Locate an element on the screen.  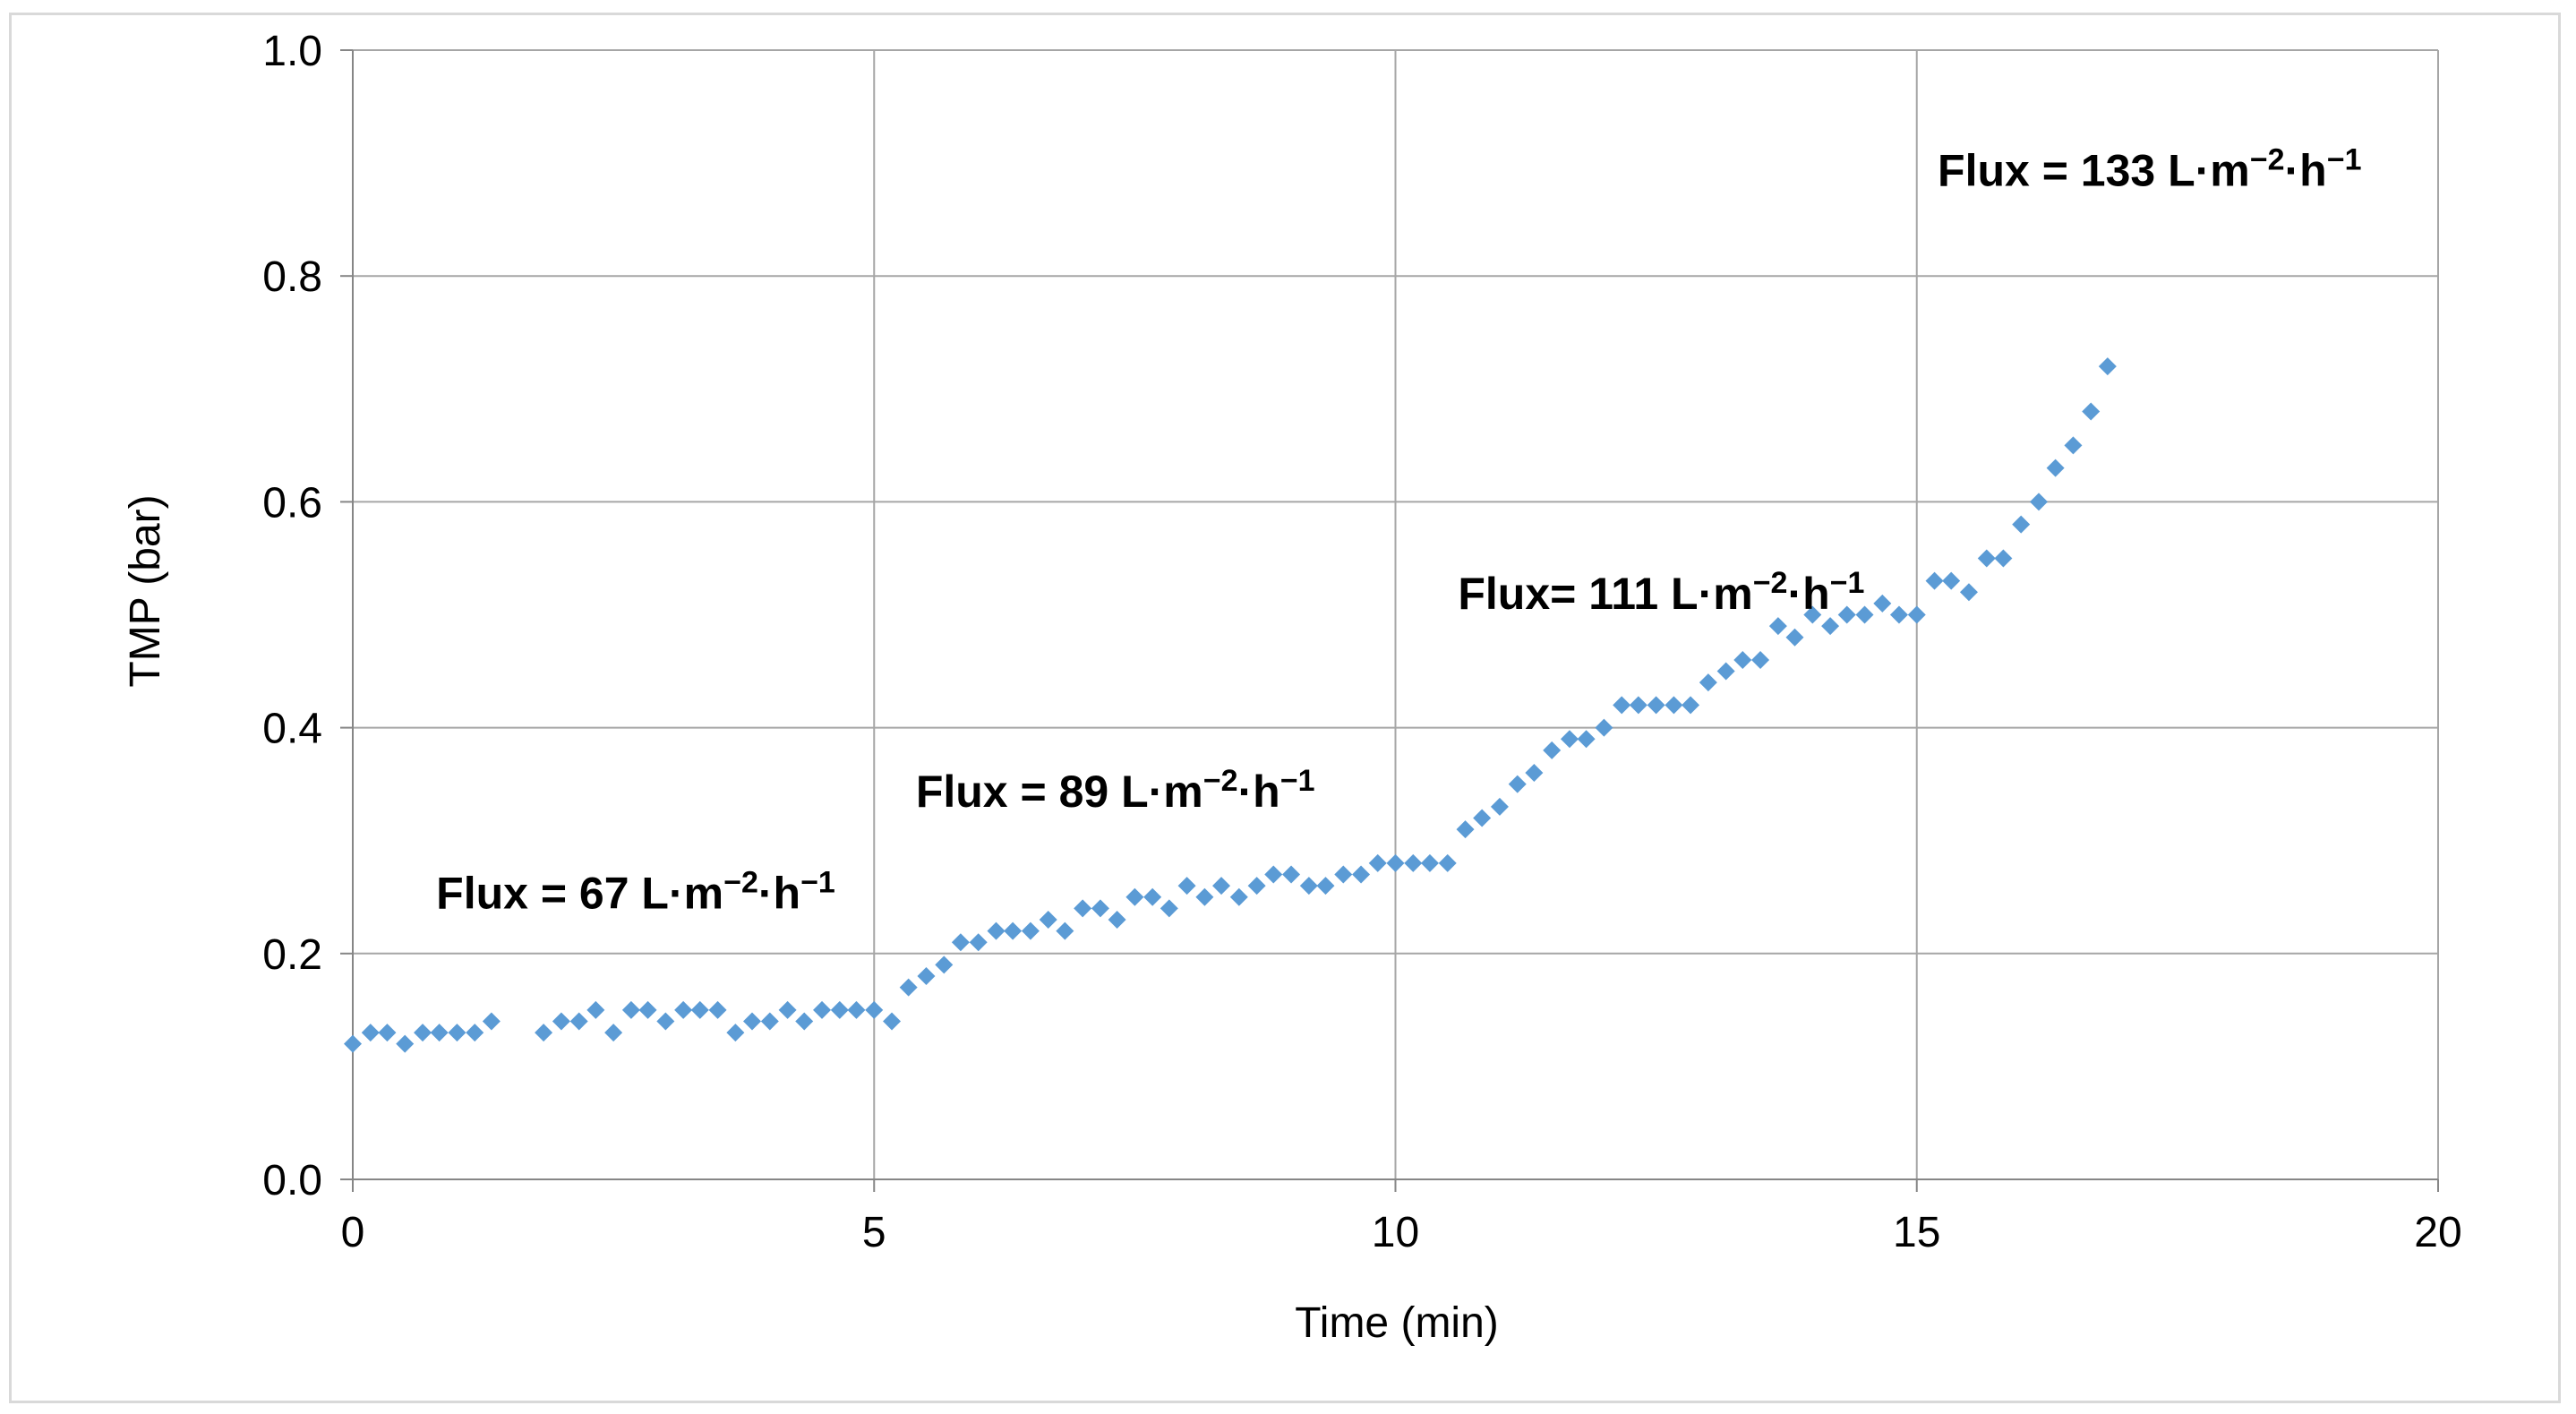
y-tick-label: 0.8 is located at coordinates (292, 277).